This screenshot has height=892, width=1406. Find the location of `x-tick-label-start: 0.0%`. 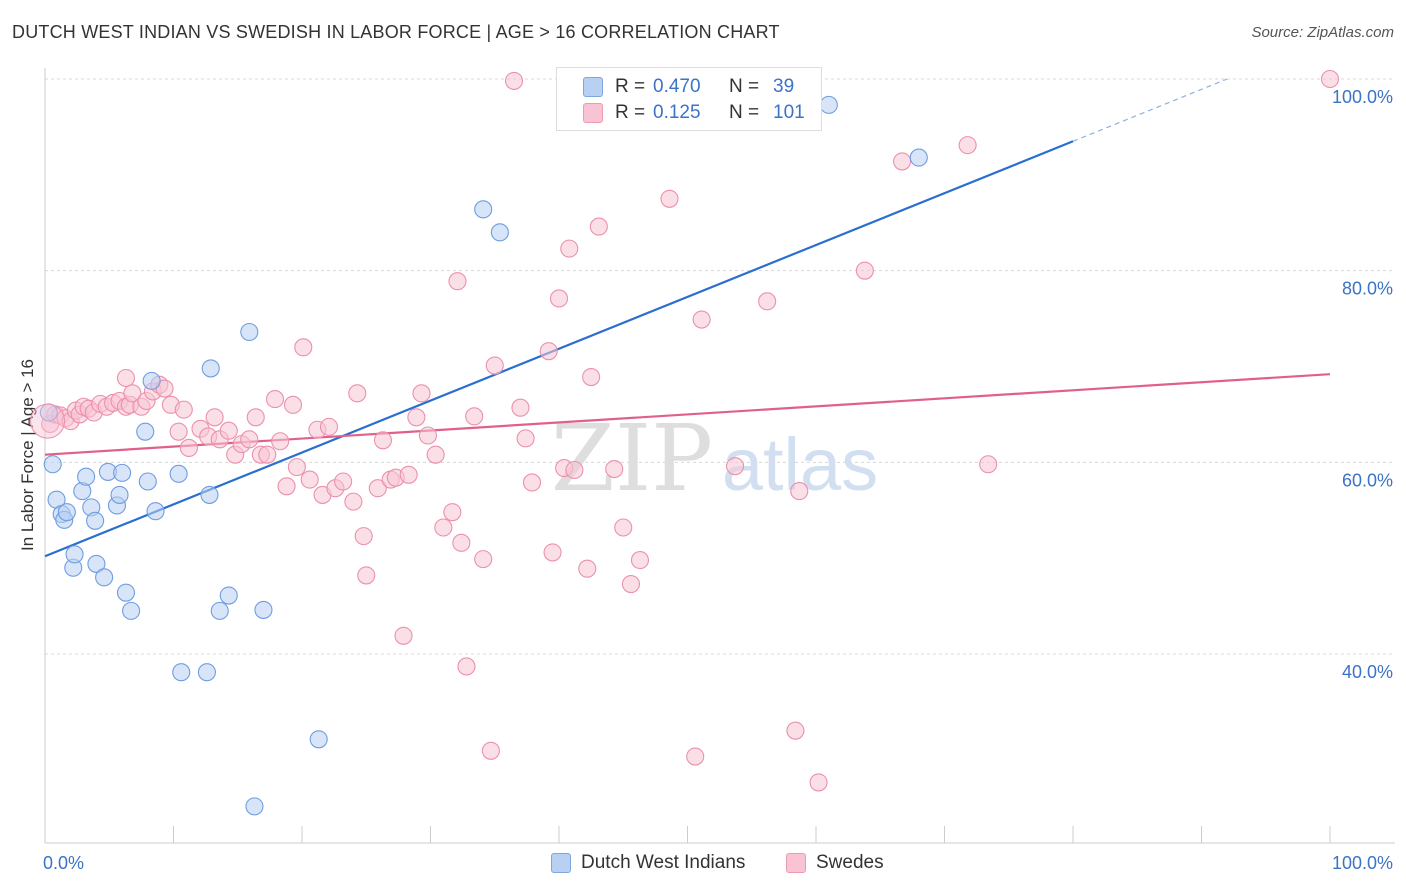

x-tick-label-start: 0.0% is located at coordinates (63, 863).